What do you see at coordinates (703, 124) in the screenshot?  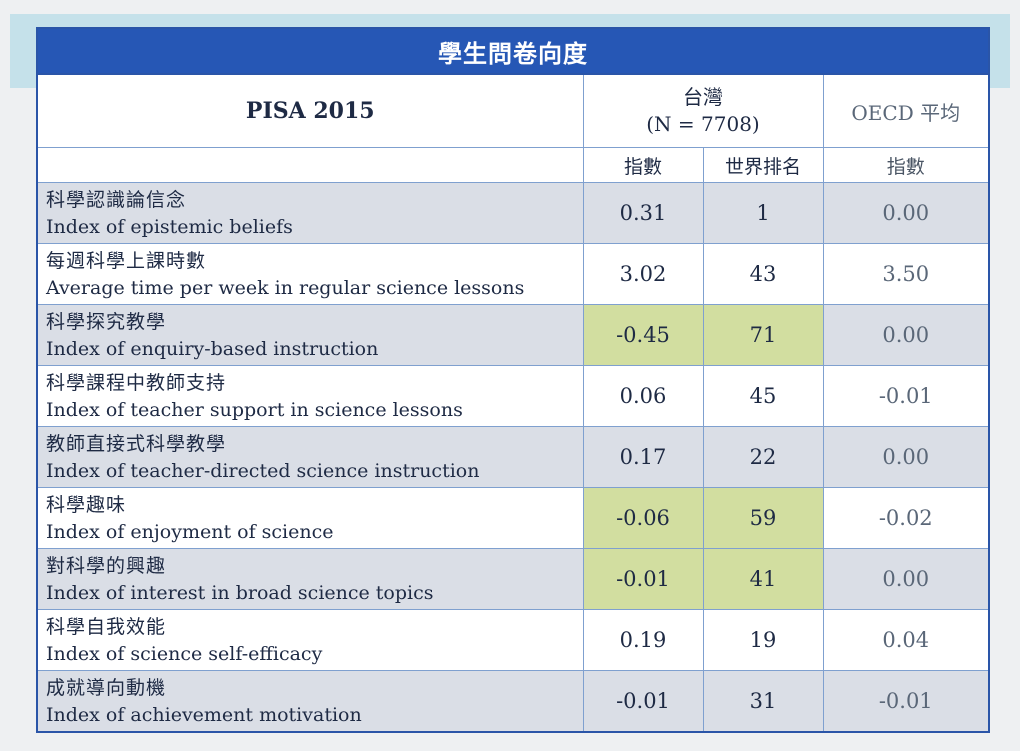 I see `taiwan-sample-size: (N = 7708)` at bounding box center [703, 124].